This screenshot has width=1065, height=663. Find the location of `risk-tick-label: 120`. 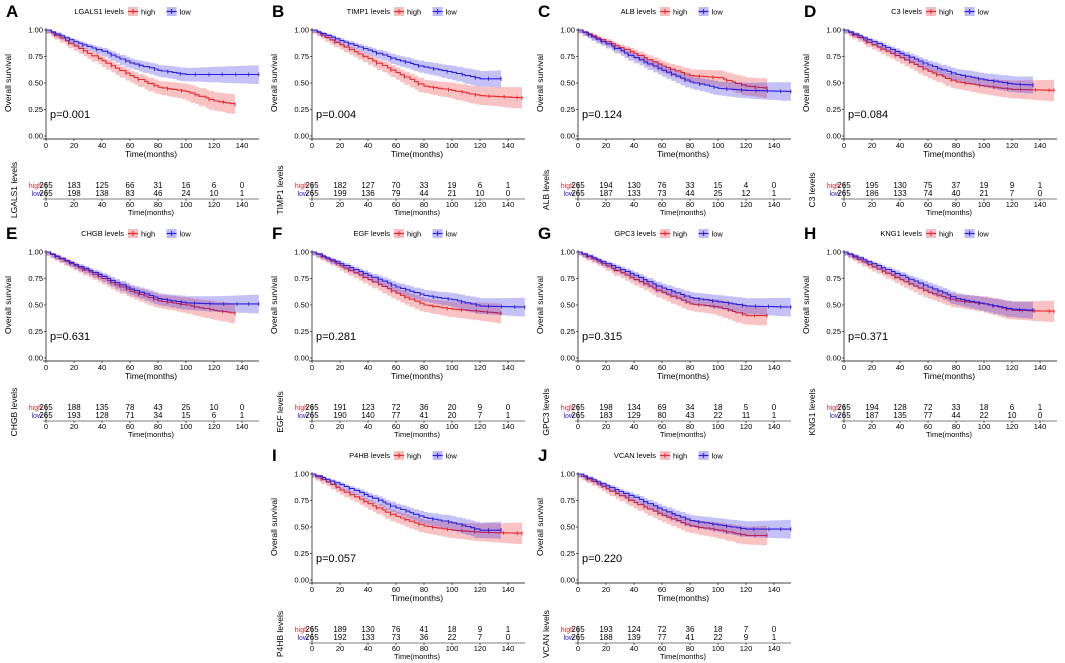

risk-tick-label: 120 is located at coordinates (746, 426).